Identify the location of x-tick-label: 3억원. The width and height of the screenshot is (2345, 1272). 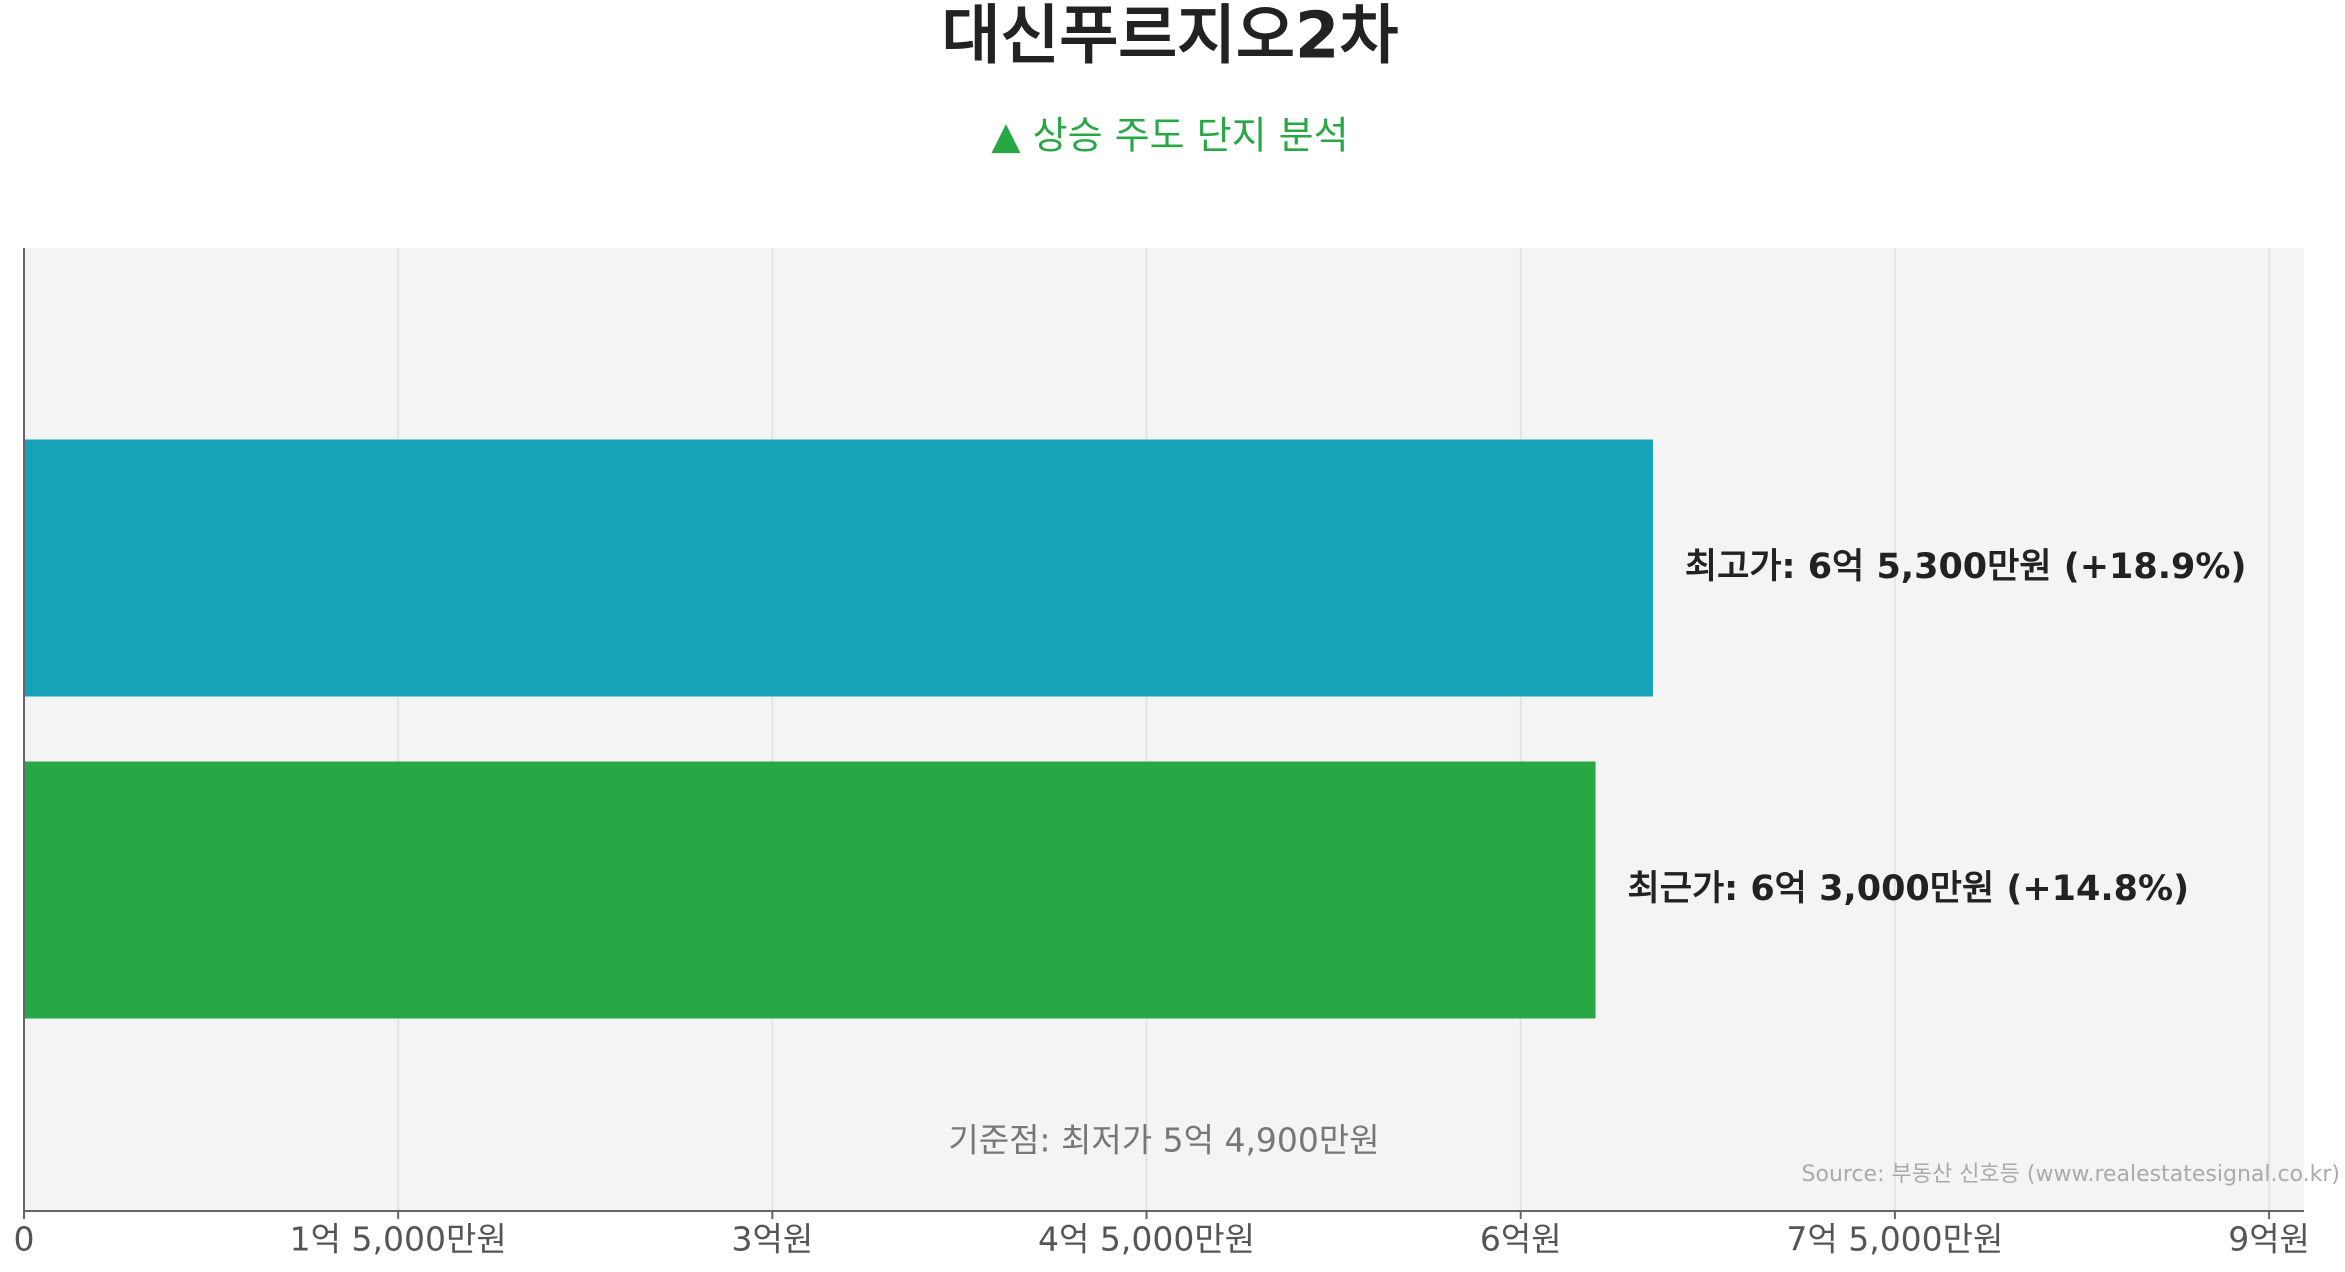
(772, 1239).